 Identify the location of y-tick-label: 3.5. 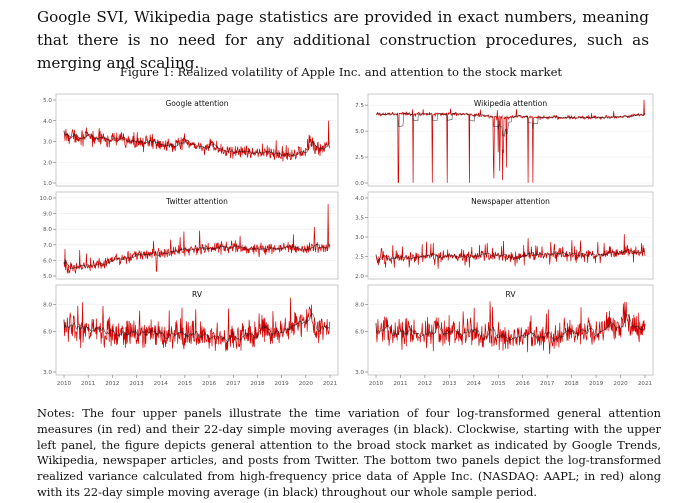
(359, 219).